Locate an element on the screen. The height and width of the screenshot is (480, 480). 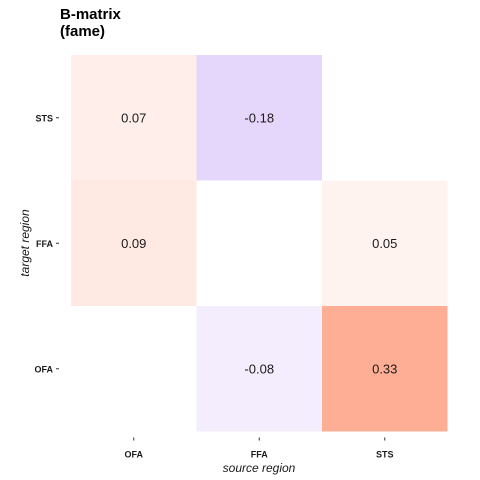
chart-title-line-2: (fame) is located at coordinates (82, 31).